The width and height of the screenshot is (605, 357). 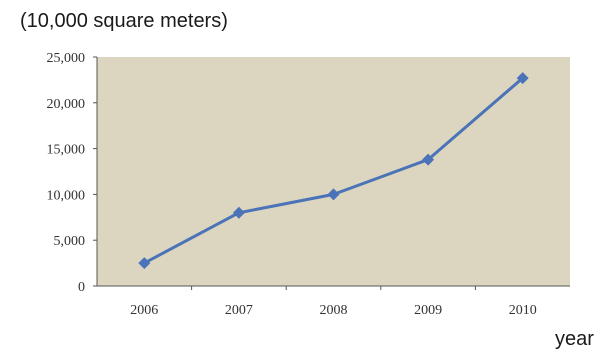 What do you see at coordinates (72, 173) in the screenshot?
I see `y-ticks: 0 5,000 10,000 15,000 20,000 25,000` at bounding box center [72, 173].